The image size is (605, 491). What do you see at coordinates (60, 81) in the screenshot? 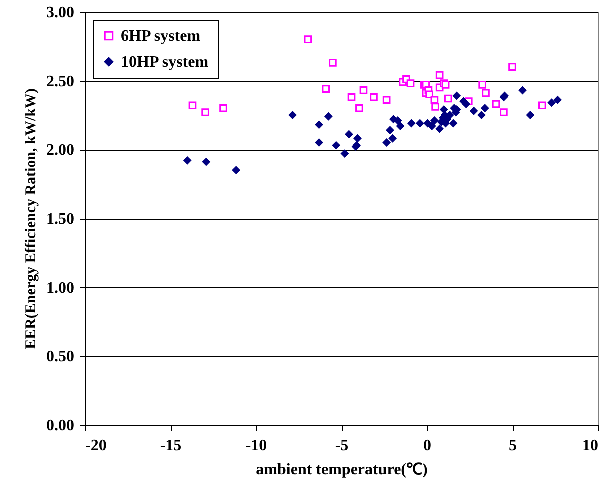
I see `y-tick-label: 2.50` at bounding box center [60, 81].